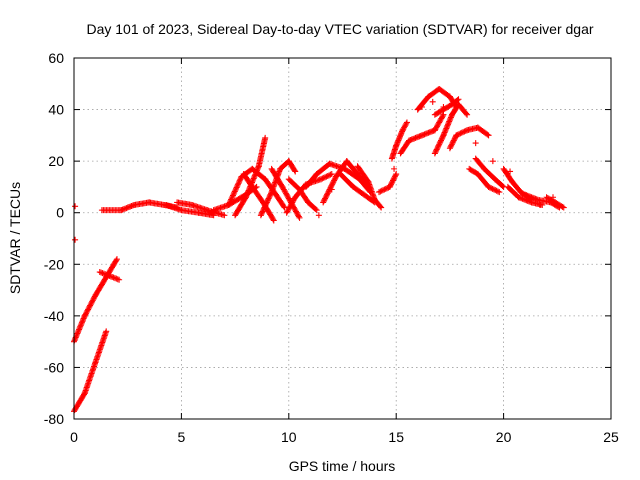  Describe the element at coordinates (504, 437) in the screenshot. I see `x-tick-label: 20` at that location.